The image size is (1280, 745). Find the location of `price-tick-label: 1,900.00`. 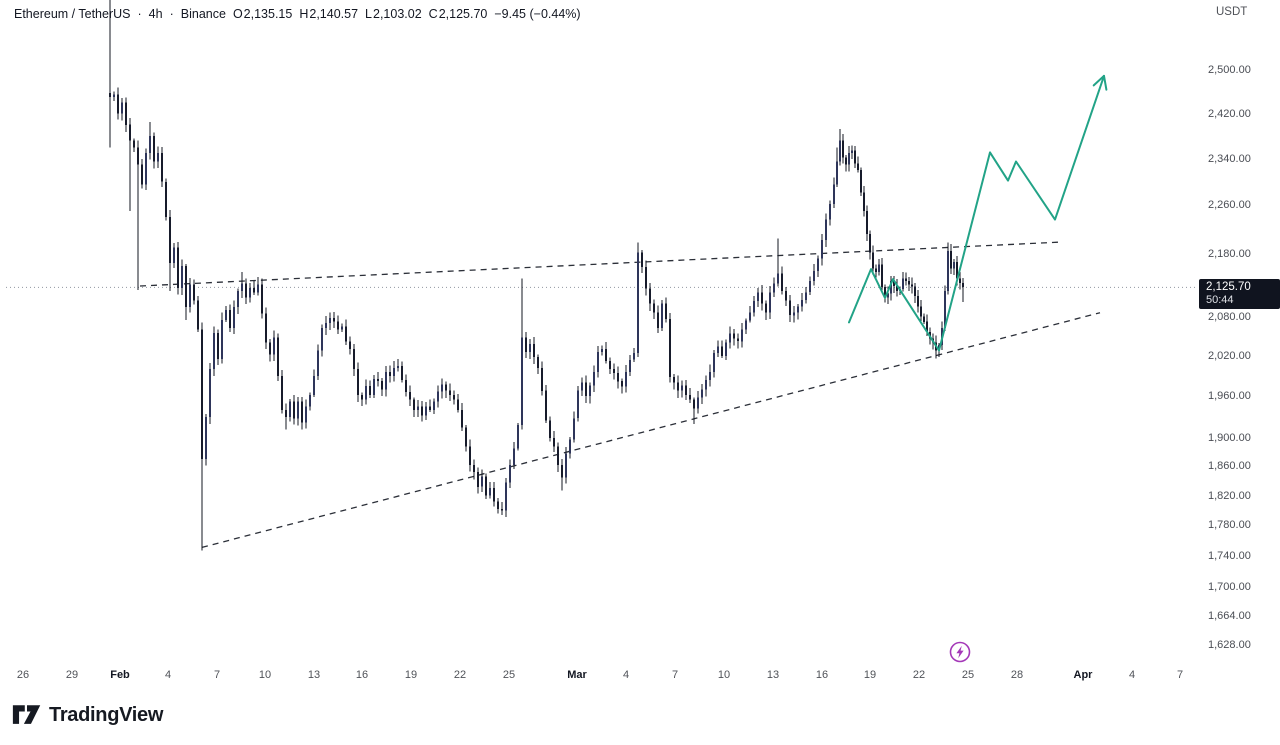

price-tick-label: 1,900.00 is located at coordinates (1229, 438).